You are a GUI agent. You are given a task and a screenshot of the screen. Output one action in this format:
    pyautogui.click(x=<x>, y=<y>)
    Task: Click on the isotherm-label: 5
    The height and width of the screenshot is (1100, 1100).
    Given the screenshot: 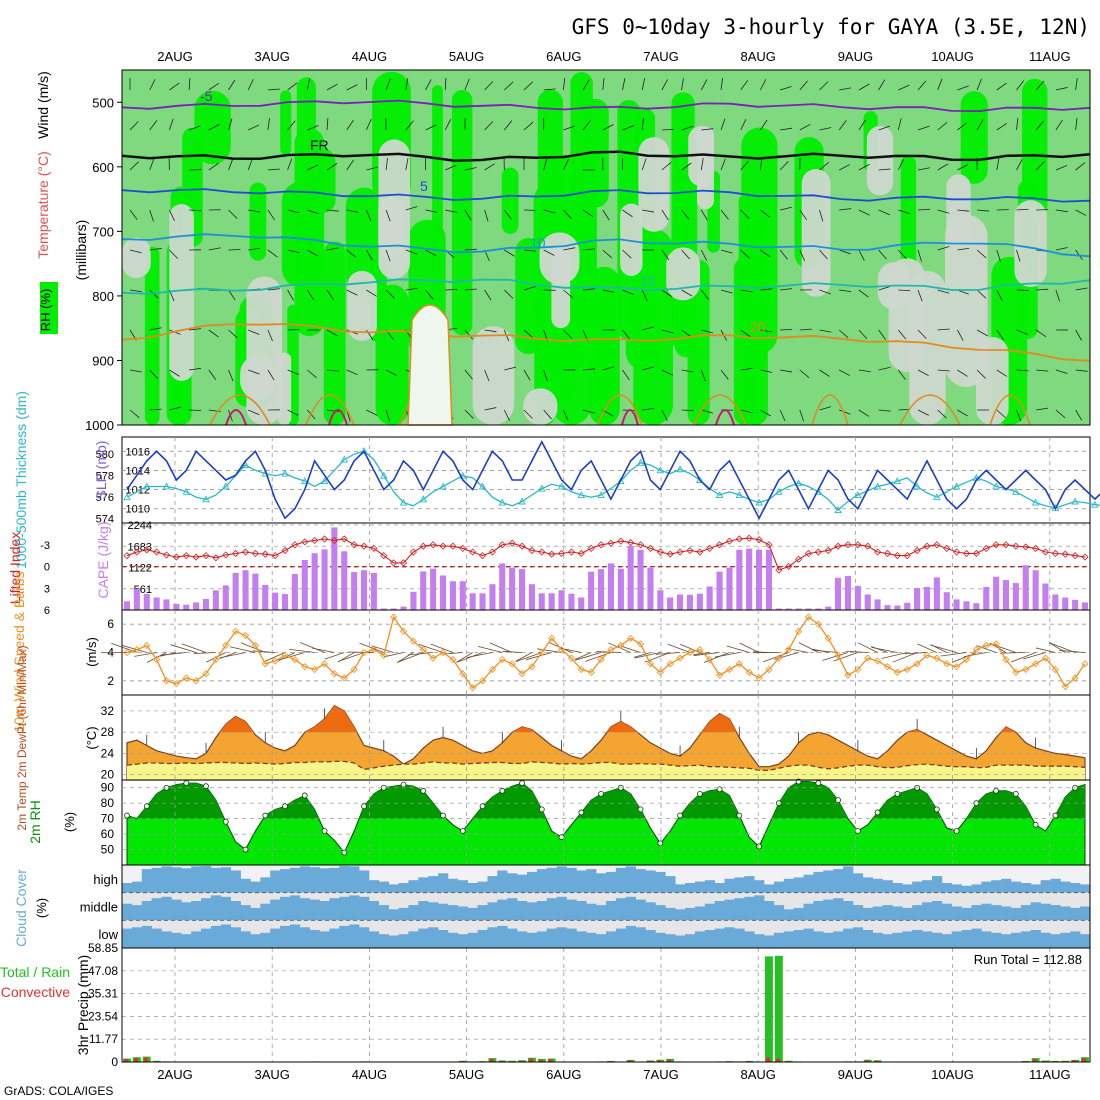 What is the action you would take?
    pyautogui.click(x=424, y=186)
    